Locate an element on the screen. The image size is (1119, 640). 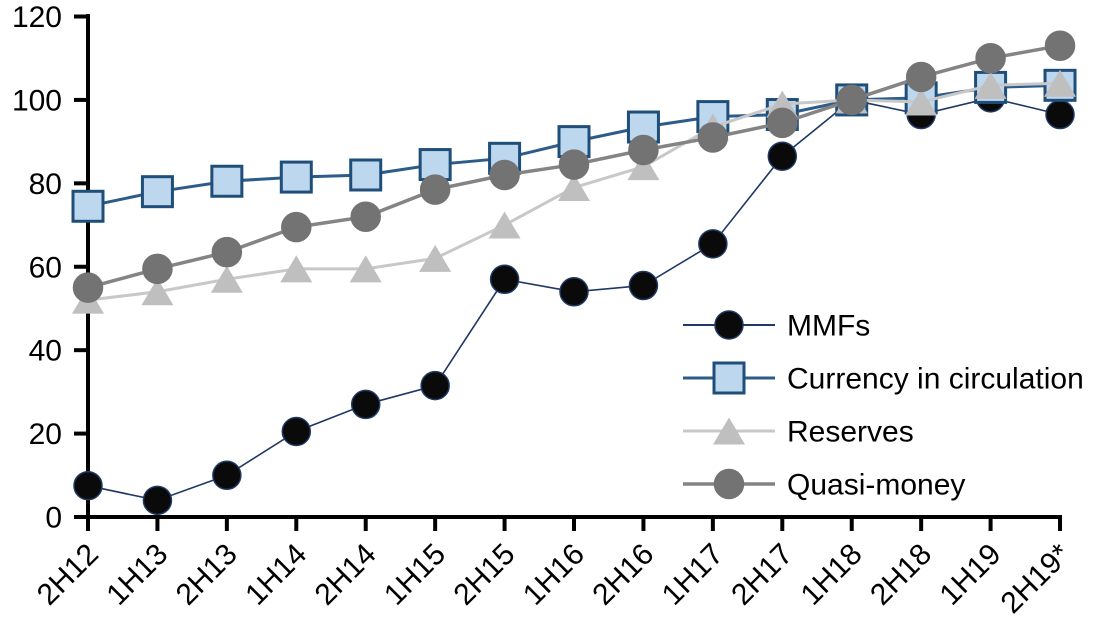
data-point-mmfs-2h12 is located at coordinates (88, 485).